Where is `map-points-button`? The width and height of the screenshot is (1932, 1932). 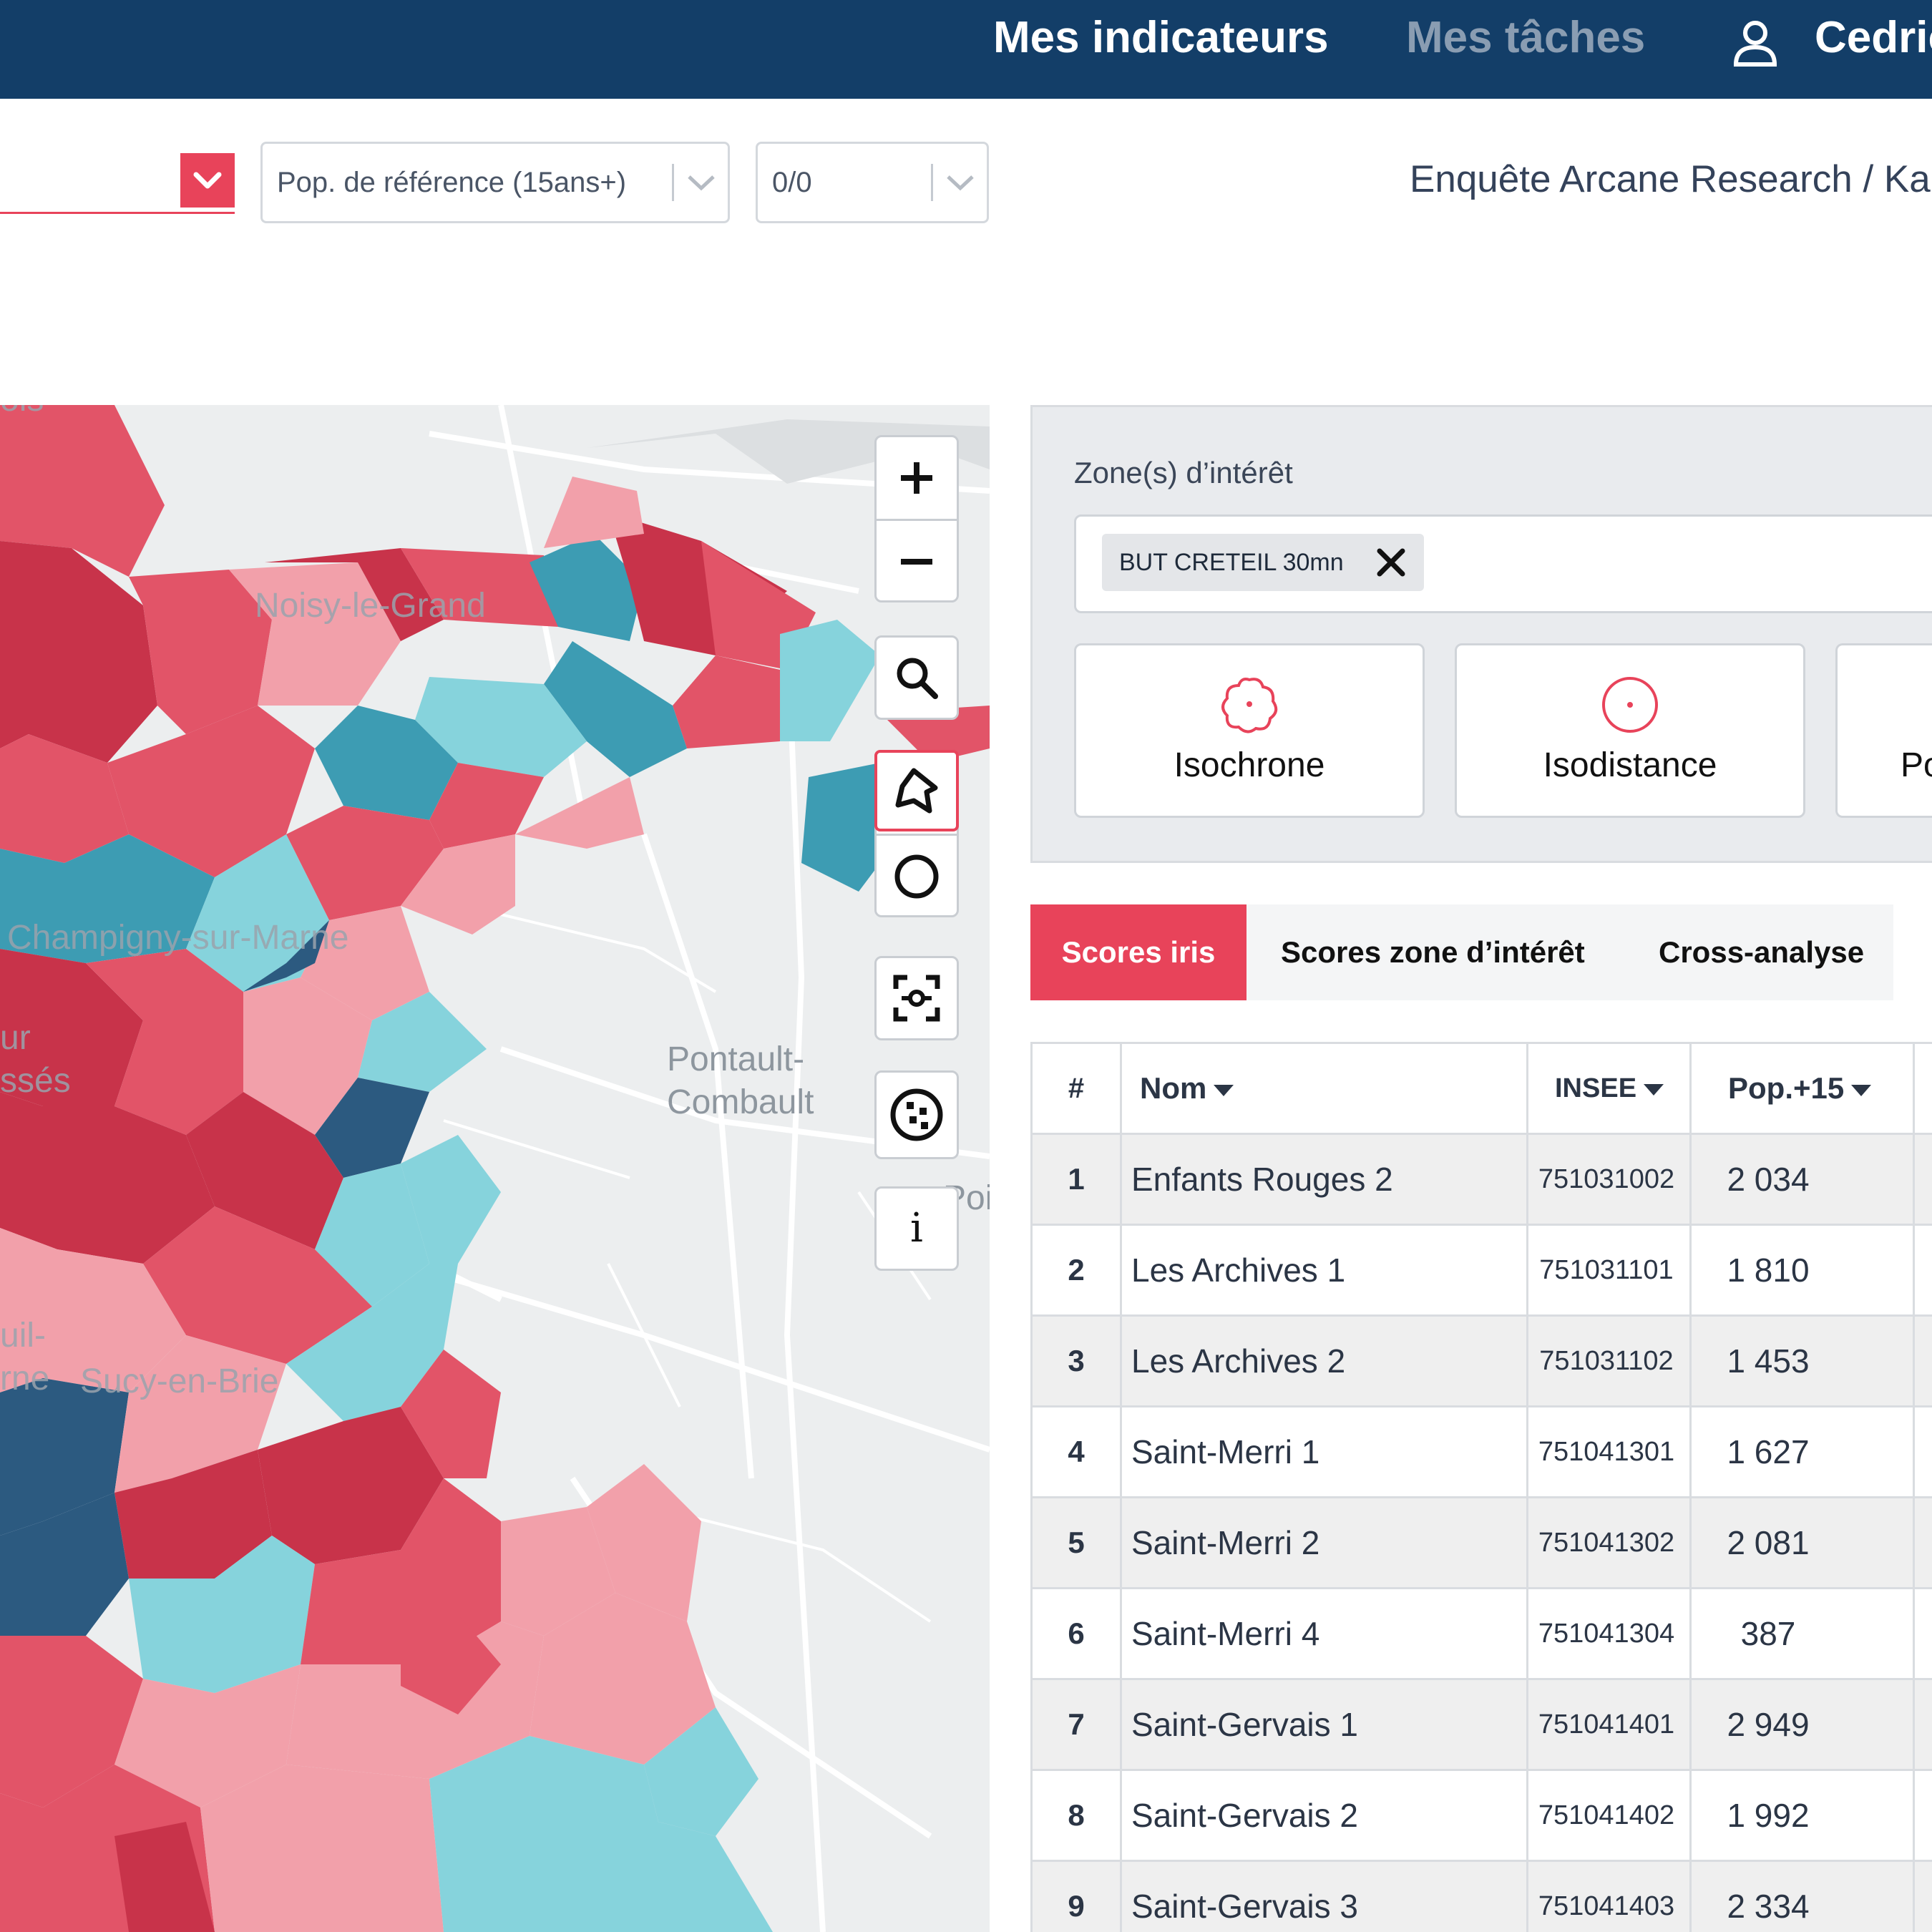 map-points-button is located at coordinates (916, 1114).